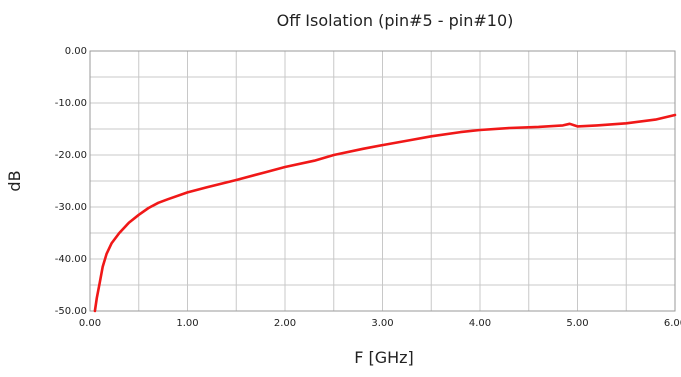  I want to click on x-tick-label: 0.00, so click(90, 323).